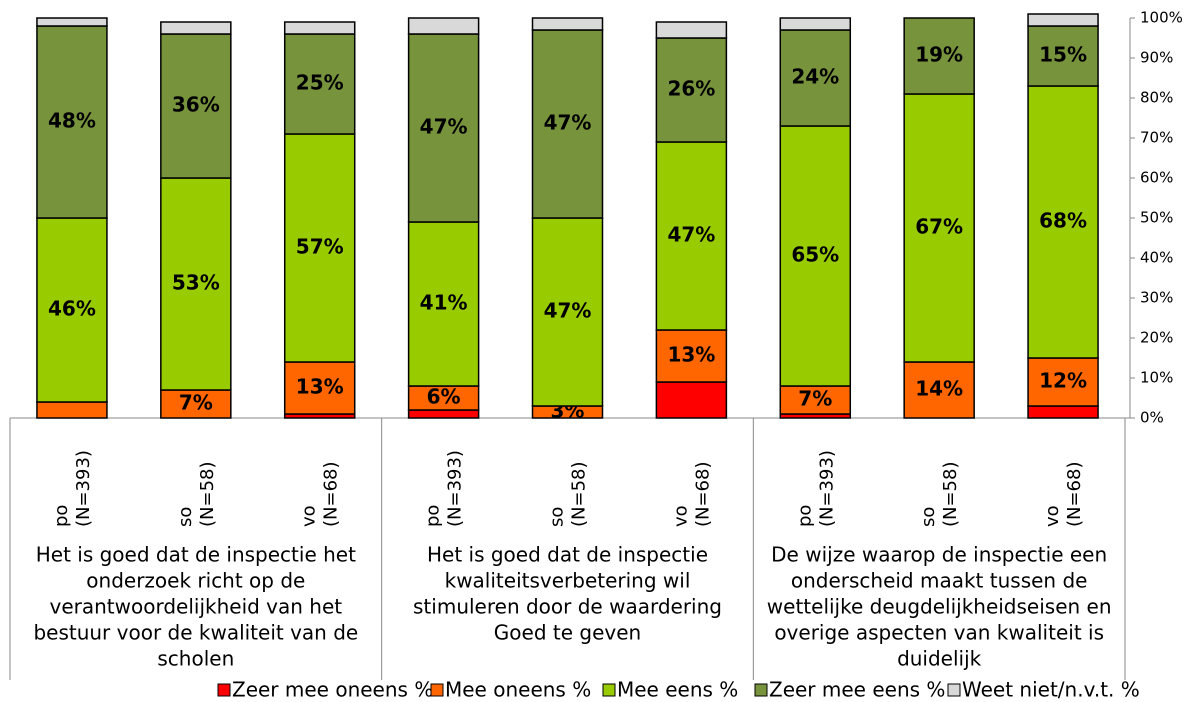 The height and width of the screenshot is (702, 1203). I want to click on data-label: 15%, so click(1063, 55).